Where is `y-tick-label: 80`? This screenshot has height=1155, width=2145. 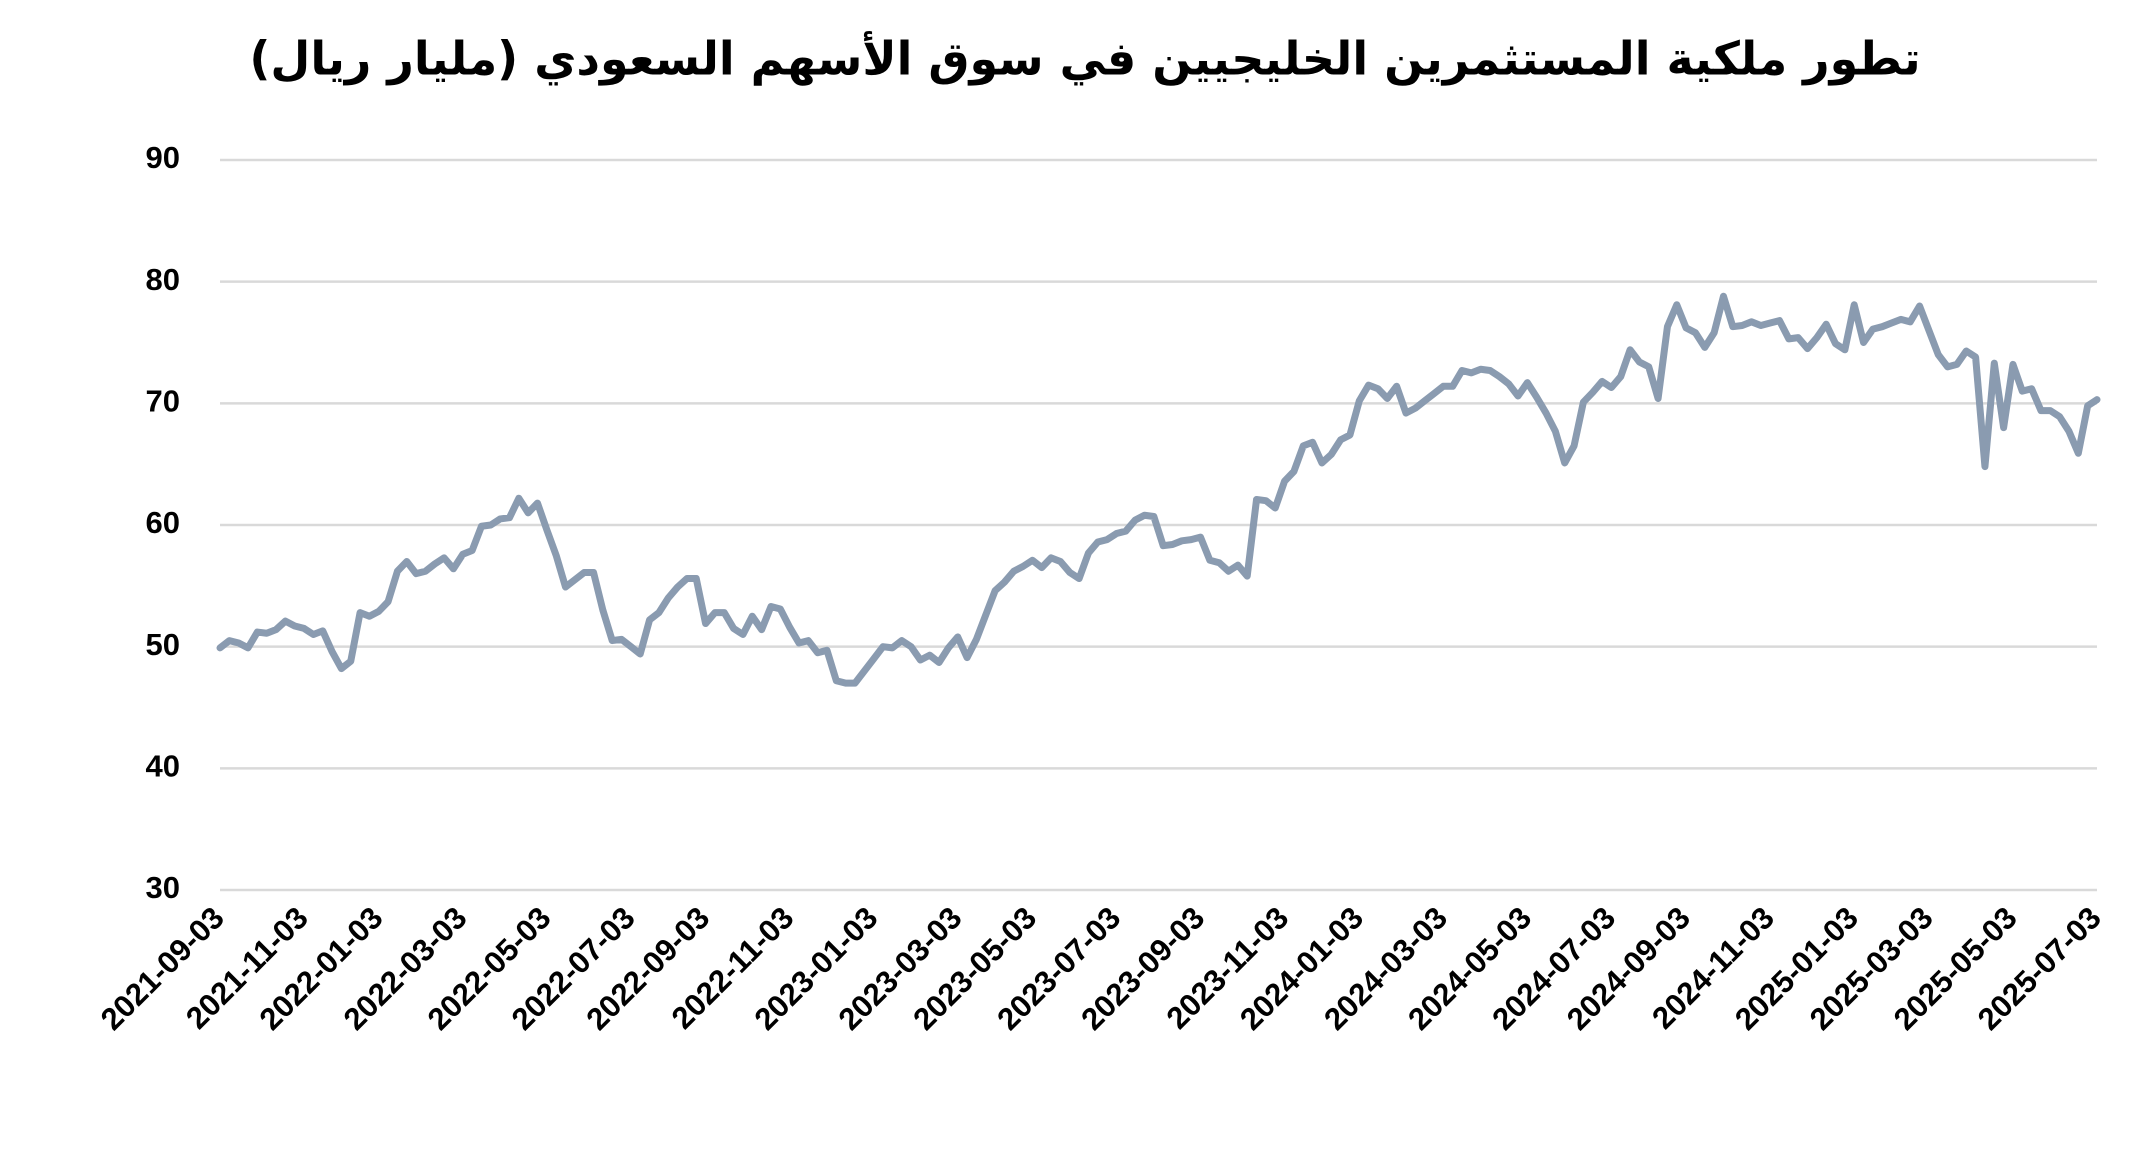 y-tick-label: 80 is located at coordinates (163, 279).